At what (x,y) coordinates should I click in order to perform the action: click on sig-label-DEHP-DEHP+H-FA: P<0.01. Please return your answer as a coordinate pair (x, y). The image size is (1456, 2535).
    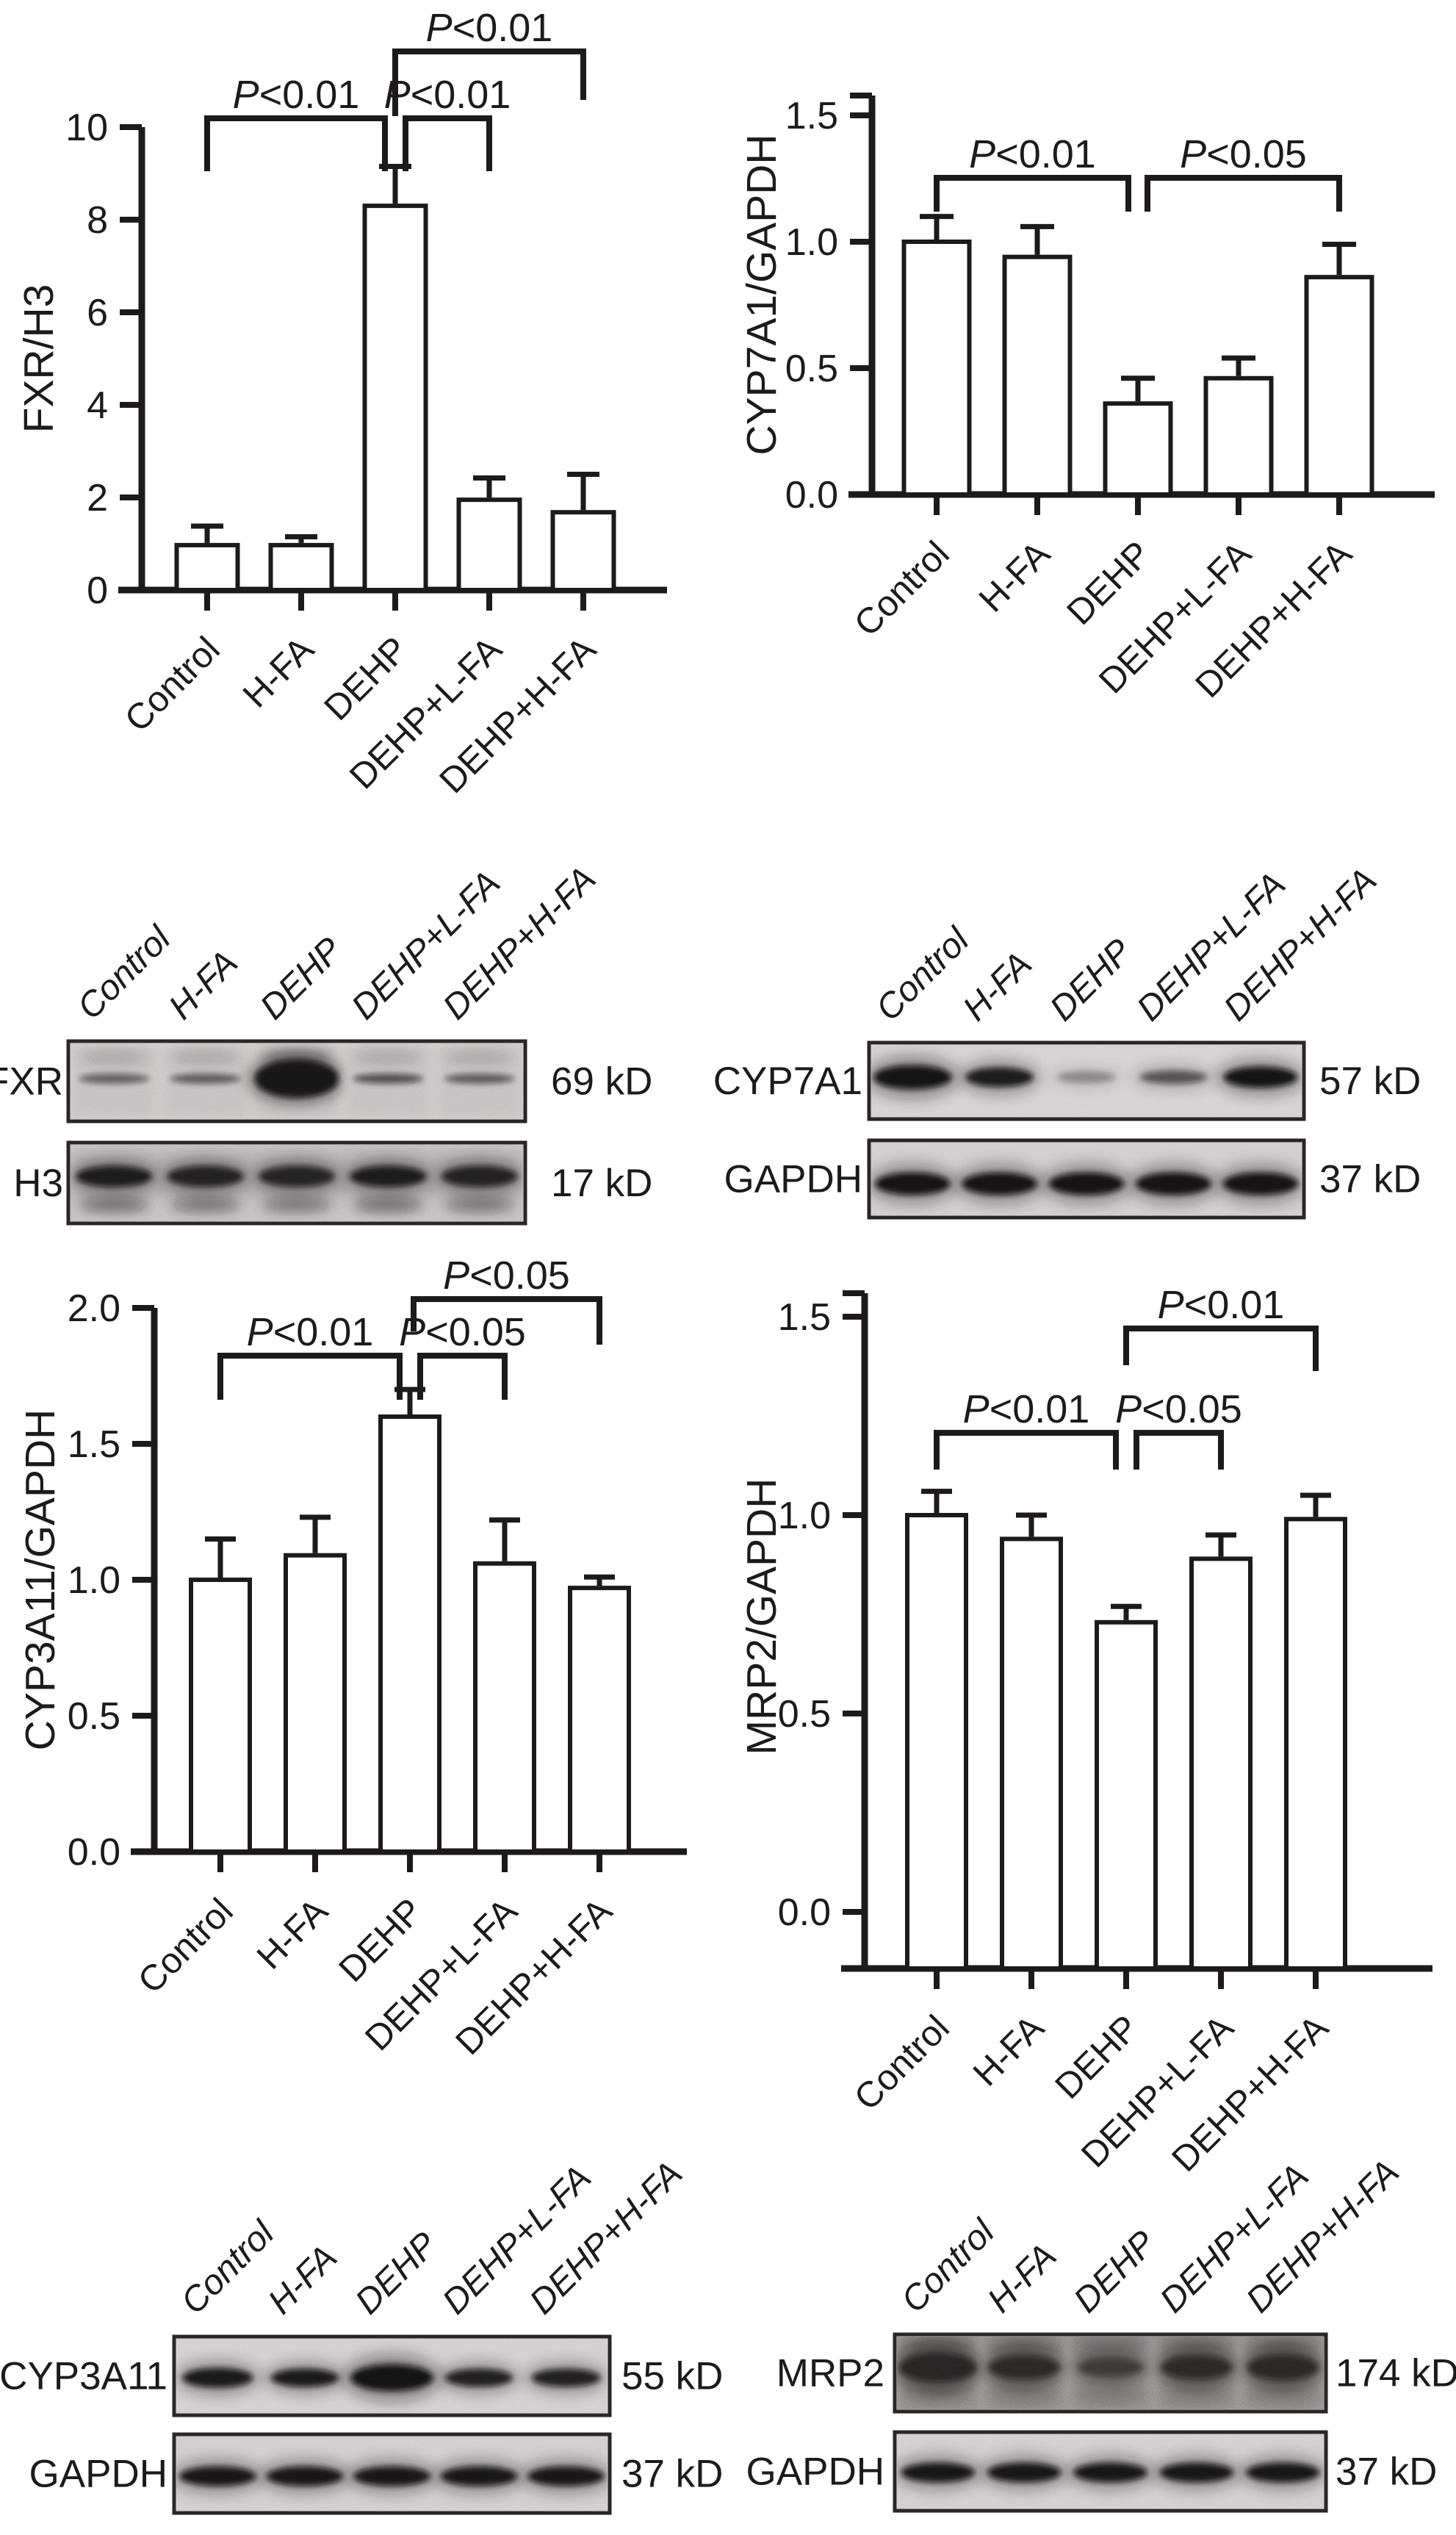
    Looking at the image, I should click on (490, 28).